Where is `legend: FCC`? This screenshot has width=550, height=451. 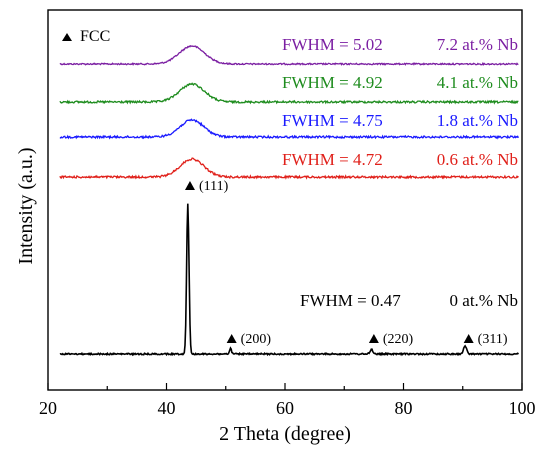
legend: FCC is located at coordinates (86, 36).